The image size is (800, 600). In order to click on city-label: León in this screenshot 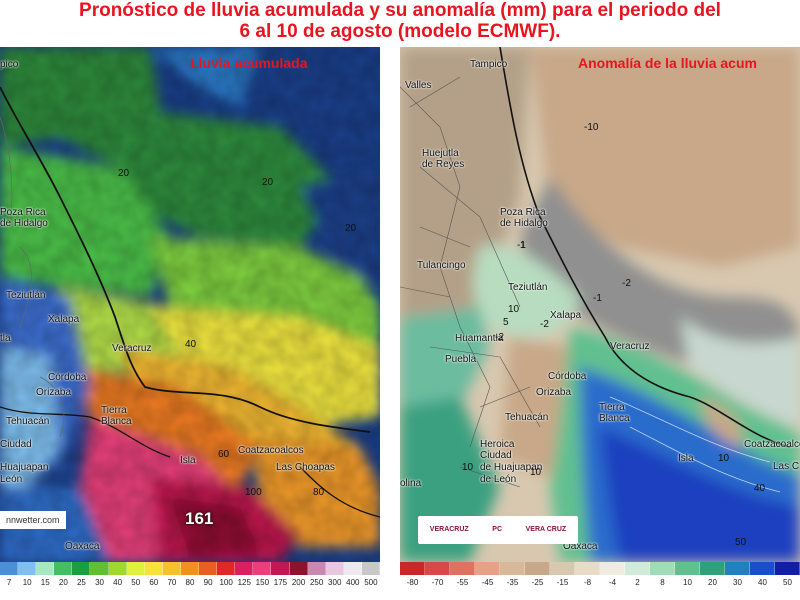, I will do `click(11, 479)`.